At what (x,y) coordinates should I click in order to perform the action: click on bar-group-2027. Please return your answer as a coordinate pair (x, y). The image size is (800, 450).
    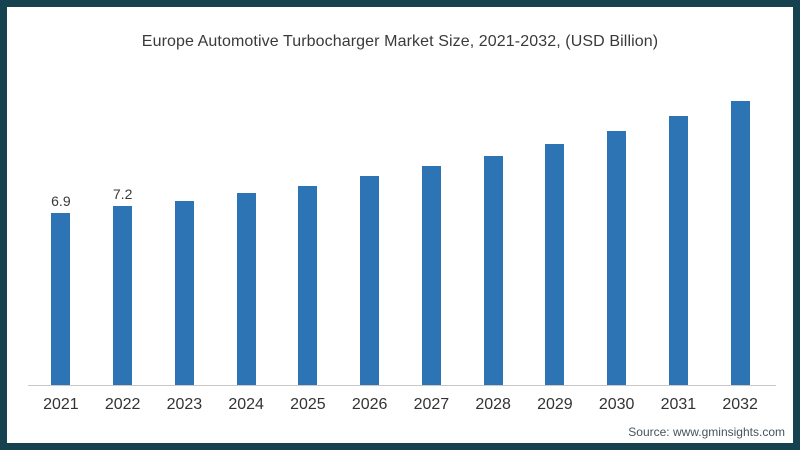
    Looking at the image, I should click on (432, 274).